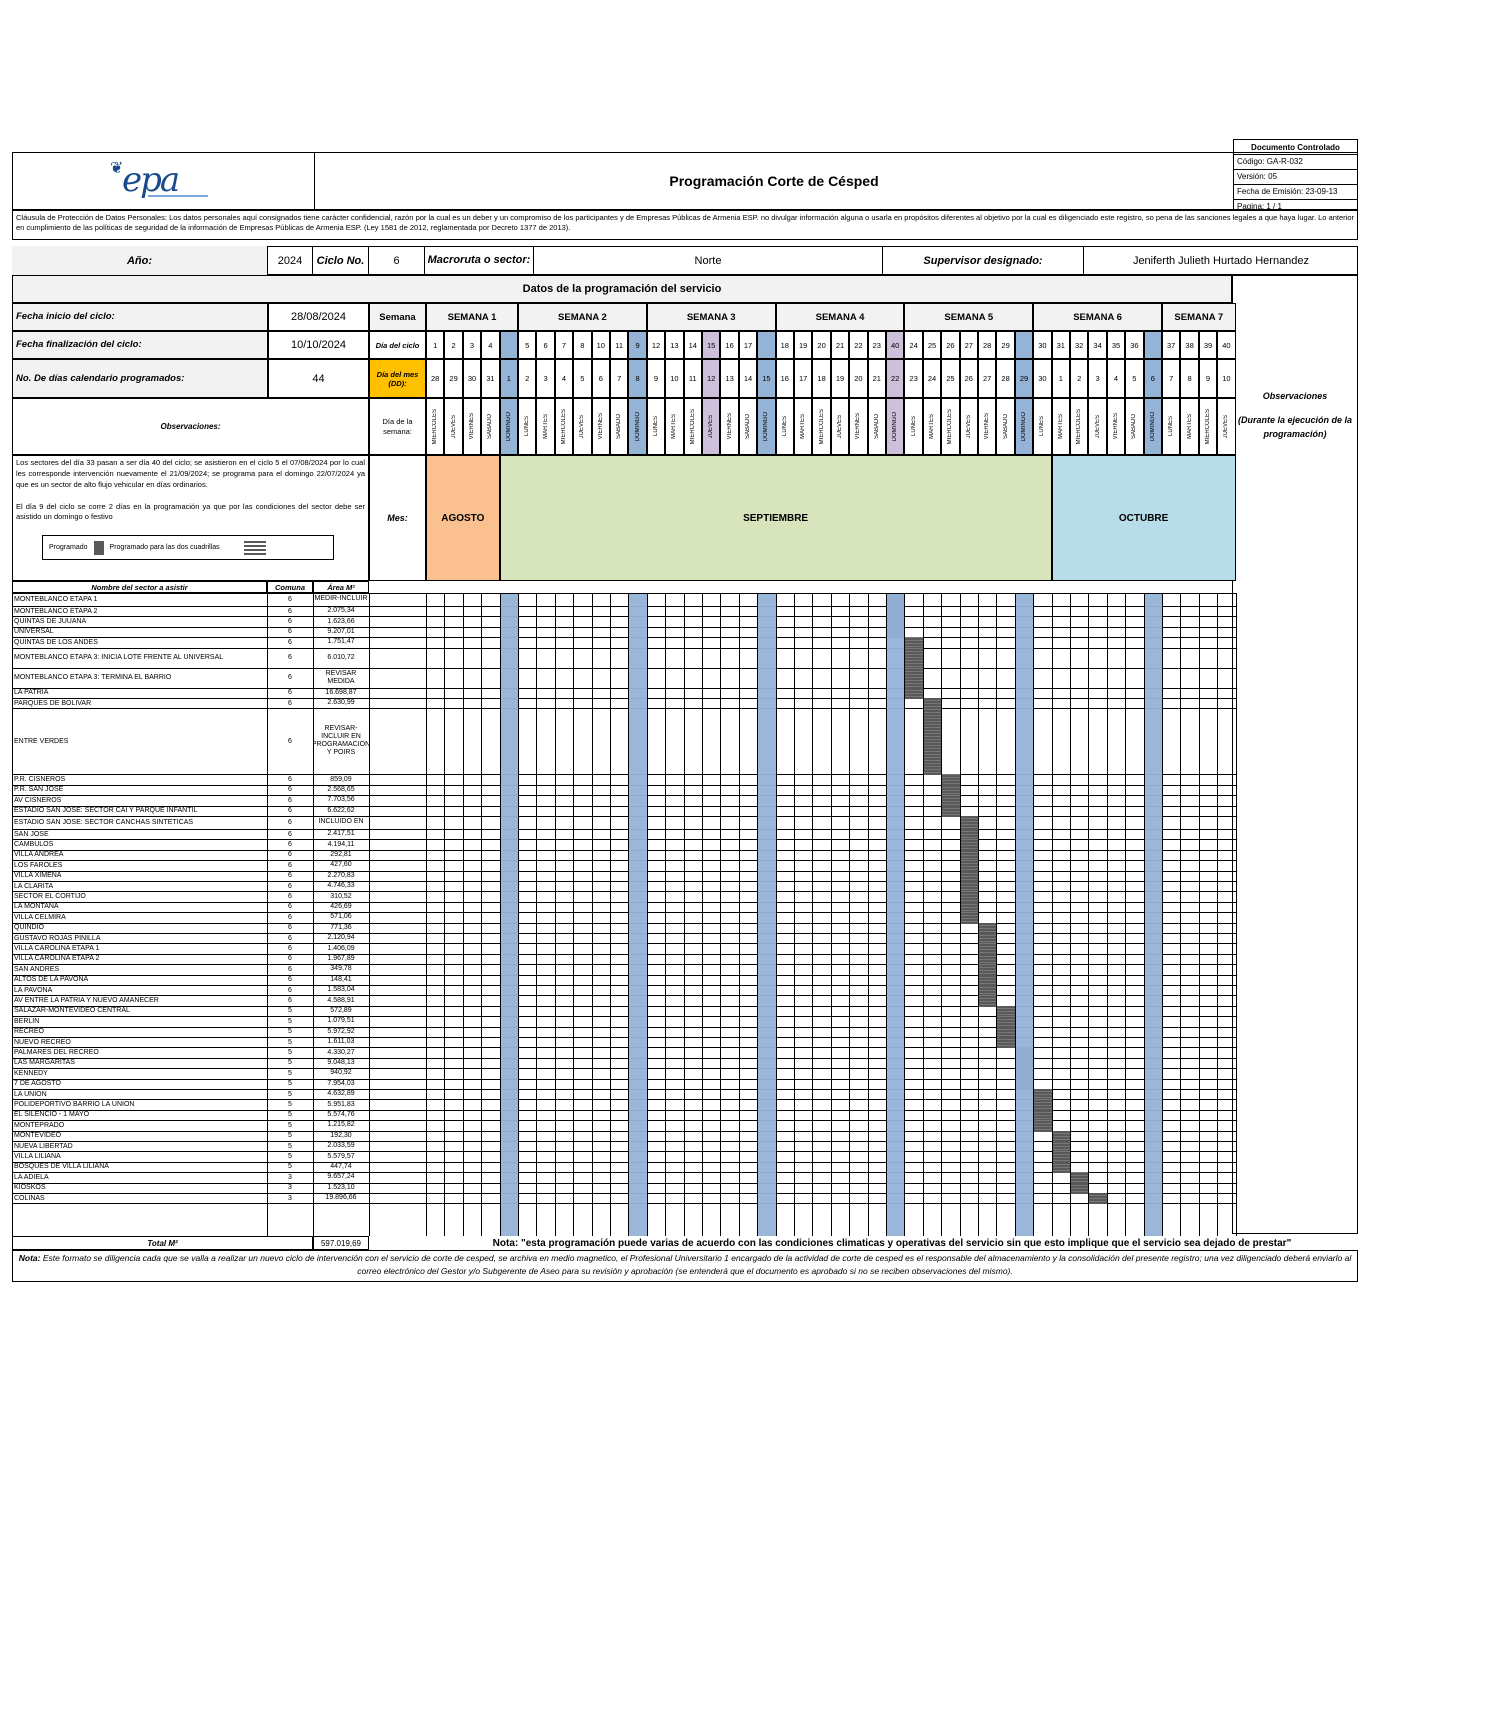  I want to click on right-obs-title: Observaciones, so click(1295, 396).